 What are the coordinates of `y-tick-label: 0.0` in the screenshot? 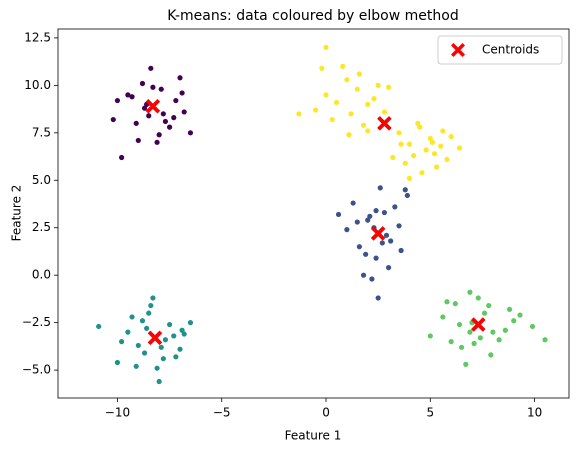 It's located at (41, 275).